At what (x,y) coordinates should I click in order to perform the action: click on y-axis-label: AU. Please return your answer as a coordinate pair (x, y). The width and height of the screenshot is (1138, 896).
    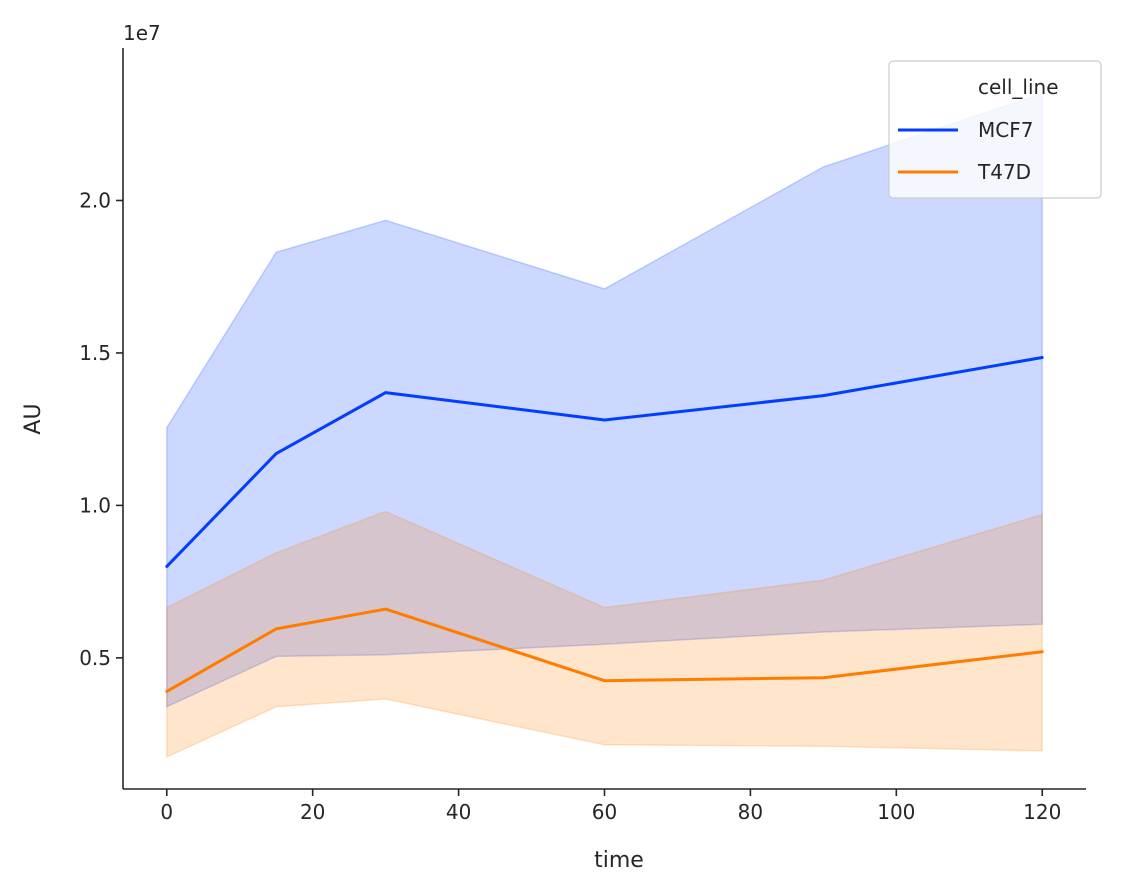
    Looking at the image, I should click on (33, 418).